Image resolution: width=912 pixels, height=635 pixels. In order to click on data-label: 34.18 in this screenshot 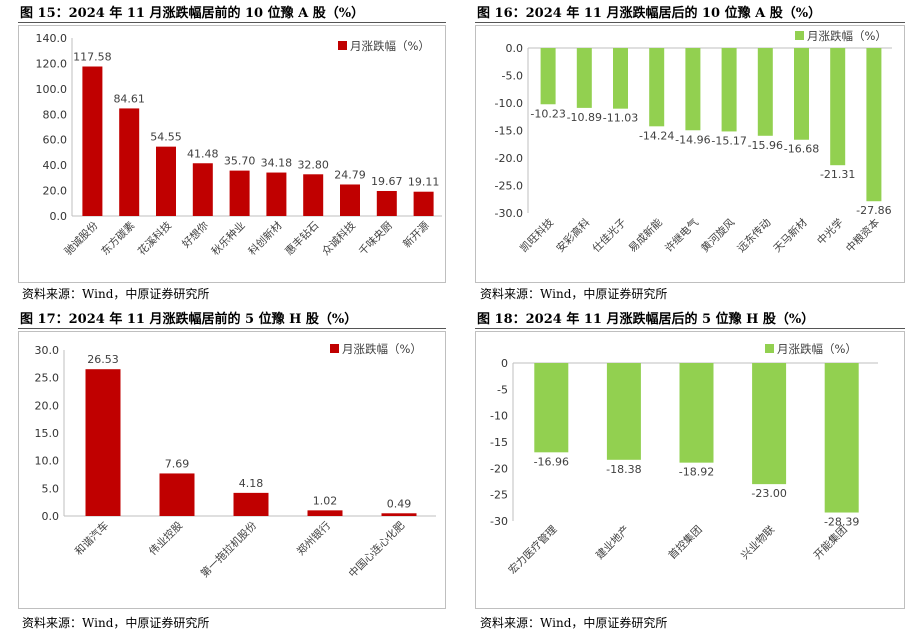, I will do `click(277, 163)`.